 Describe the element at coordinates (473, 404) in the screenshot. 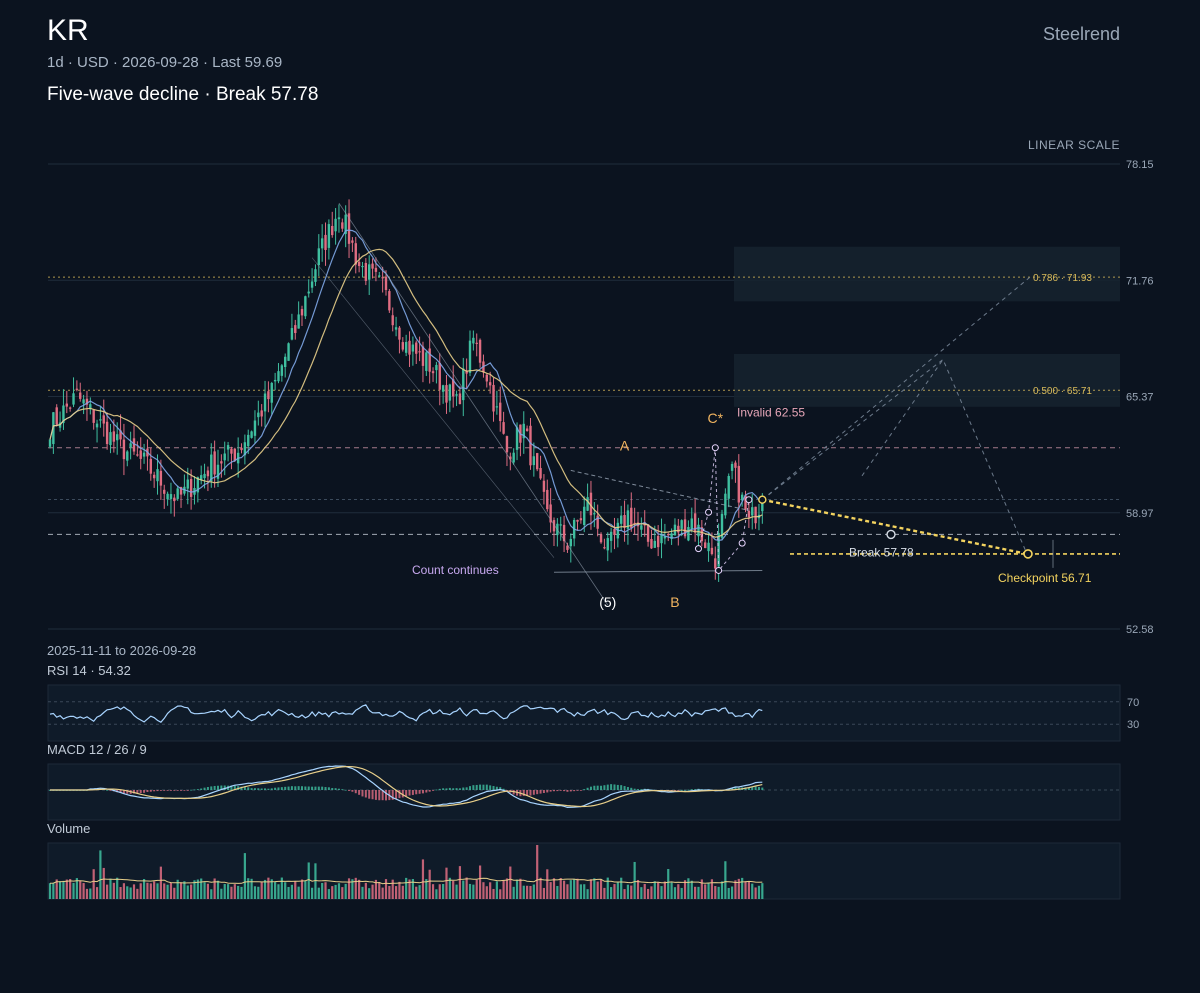

I see `wave-channel-line` at that location.